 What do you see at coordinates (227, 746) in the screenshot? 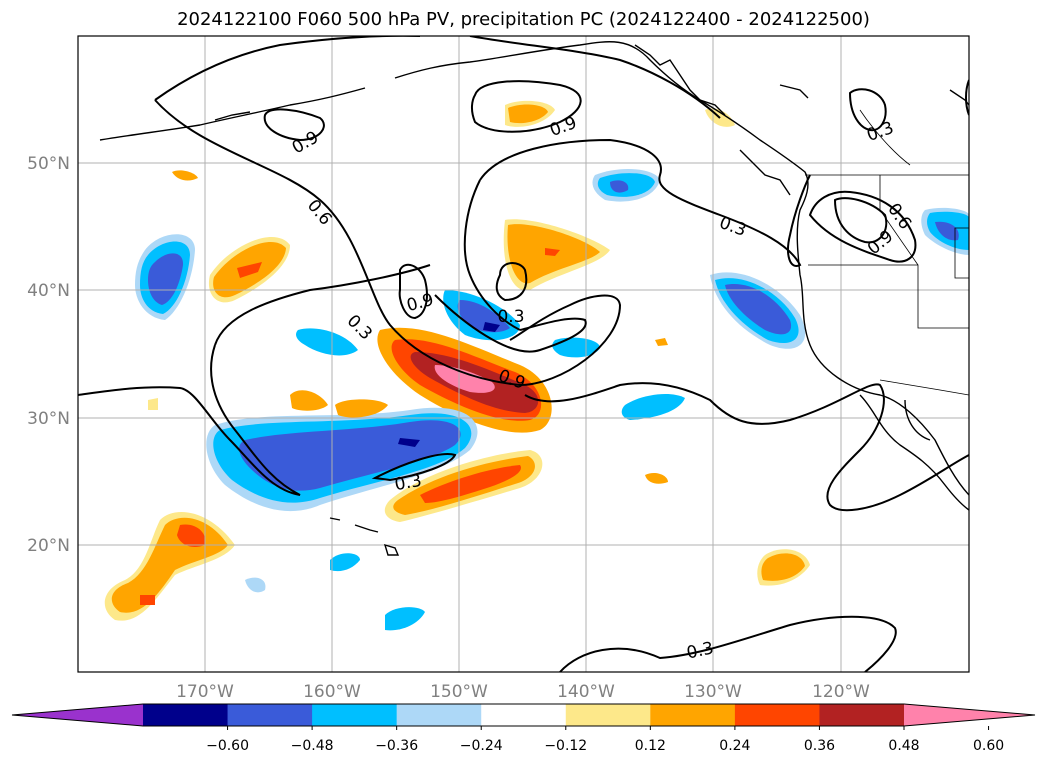
I see `colorbar-tick-label: −0.60` at bounding box center [227, 746].